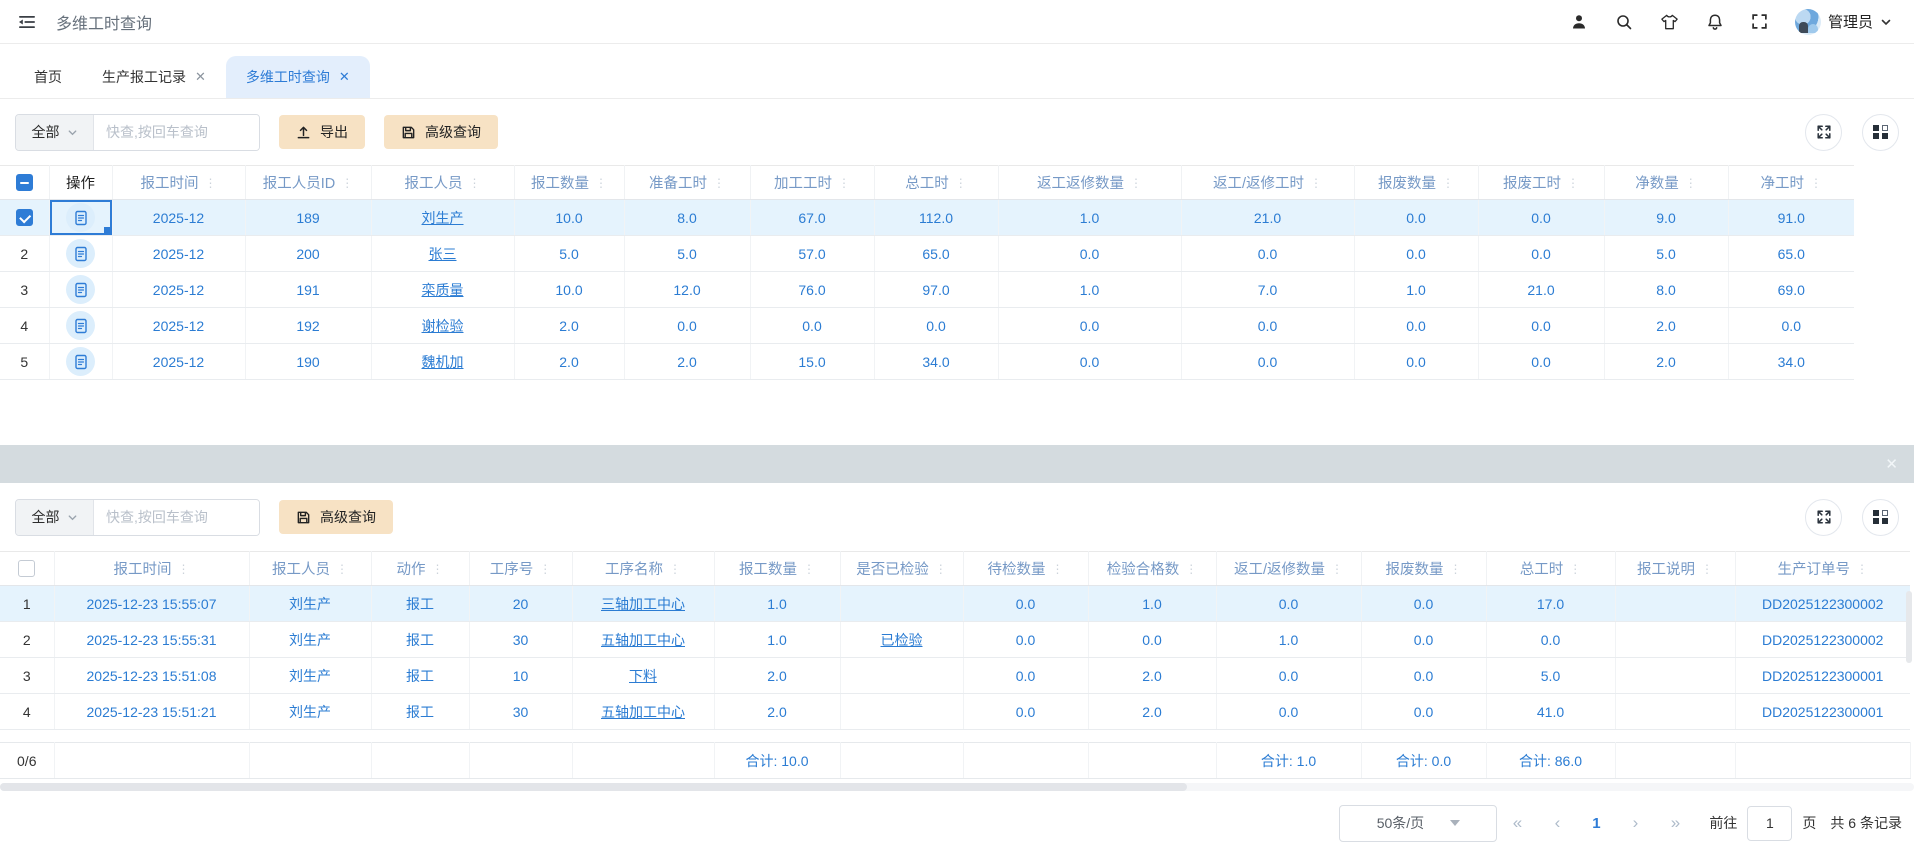 The width and height of the screenshot is (1914, 861). I want to click on tab-production-report: 生产报工记录 ✕, so click(154, 77).